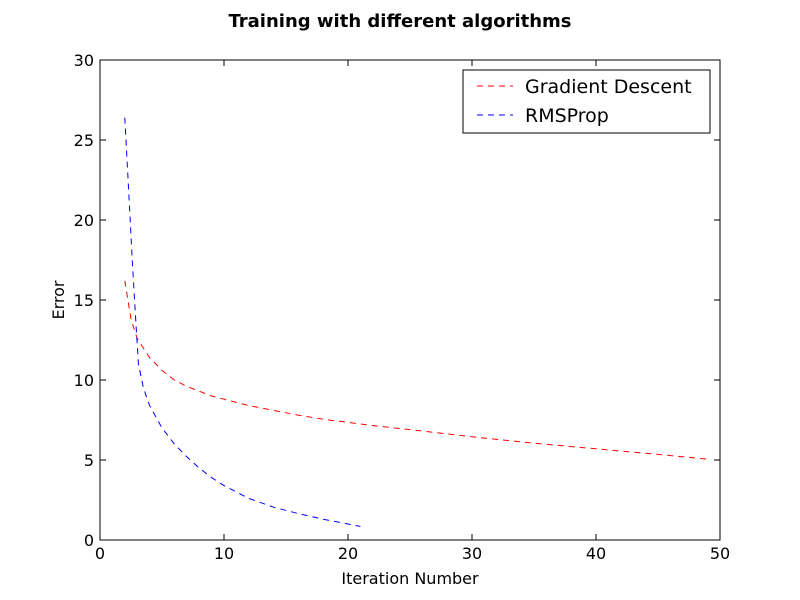 Image resolution: width=800 pixels, height=600 pixels. I want to click on y-tick-label: 5, so click(89, 460).